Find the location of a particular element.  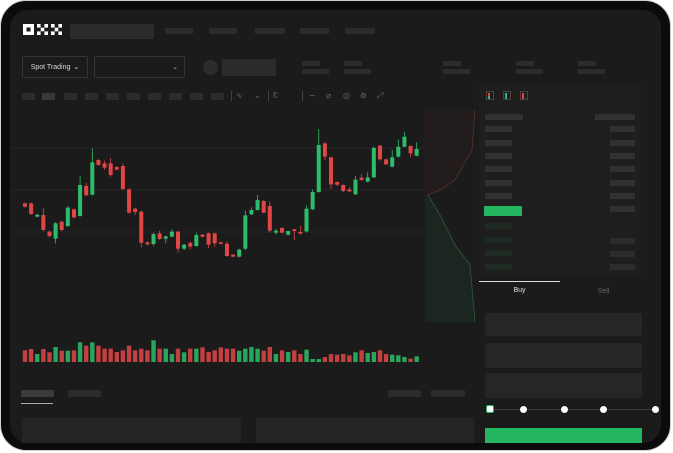

both-sides-icon is located at coordinates (490, 95).